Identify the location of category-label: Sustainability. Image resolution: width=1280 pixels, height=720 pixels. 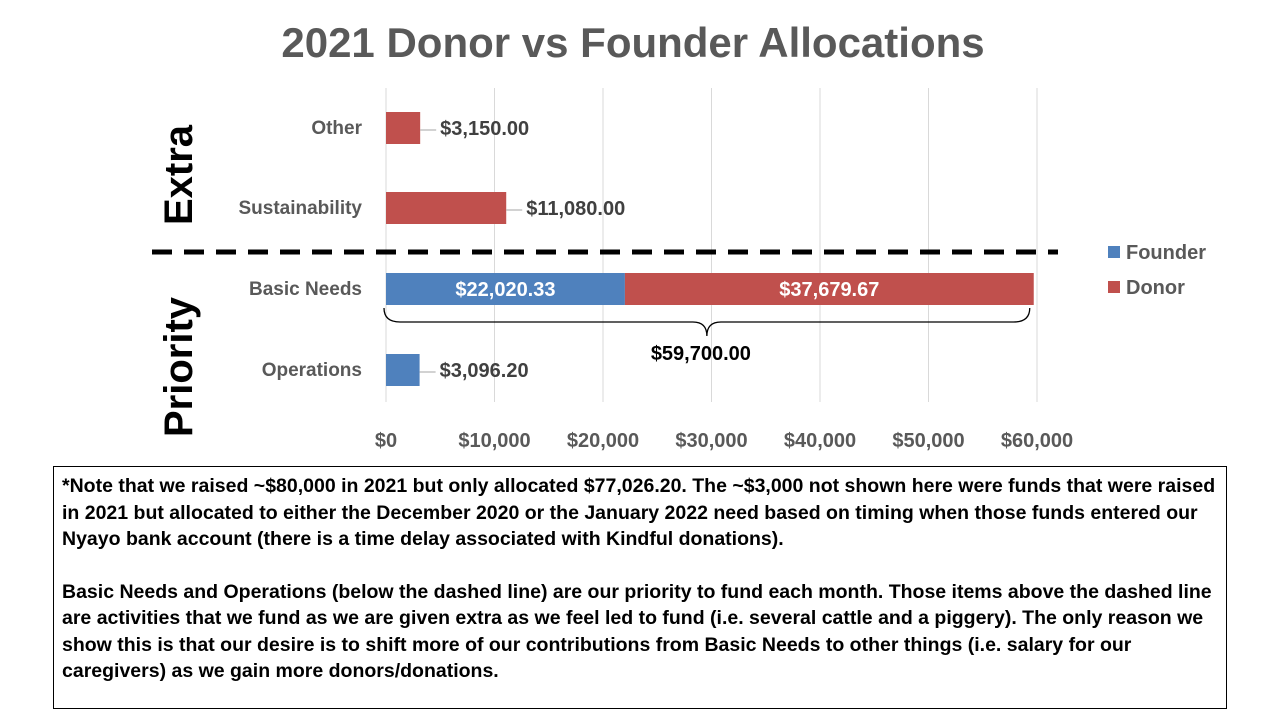
(300, 208).